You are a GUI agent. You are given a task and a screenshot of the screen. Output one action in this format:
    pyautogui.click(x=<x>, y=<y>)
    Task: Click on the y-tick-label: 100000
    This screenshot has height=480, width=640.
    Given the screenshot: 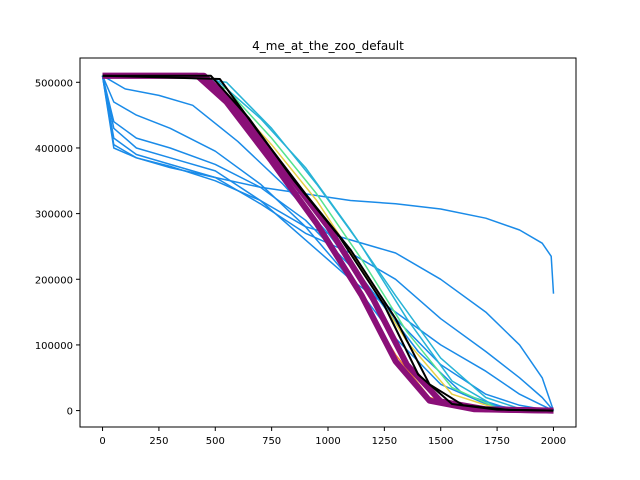 What is the action you would take?
    pyautogui.click(x=54, y=346)
    